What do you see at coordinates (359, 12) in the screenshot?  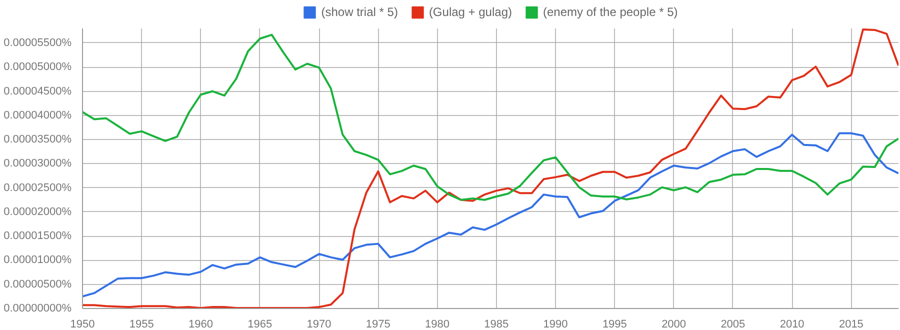 I see `legend-label: (show trial * 5)` at bounding box center [359, 12].